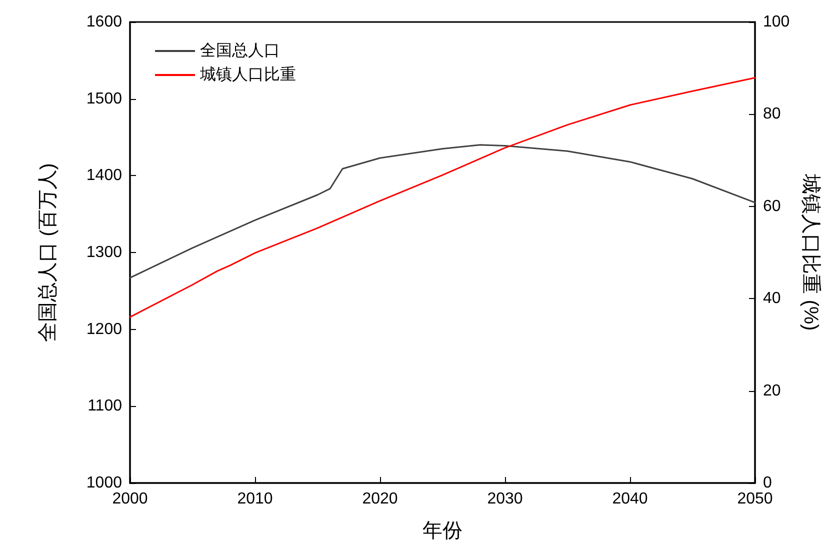 The width and height of the screenshot is (840, 556). I want to click on y2-tick-label: 40, so click(772, 299).